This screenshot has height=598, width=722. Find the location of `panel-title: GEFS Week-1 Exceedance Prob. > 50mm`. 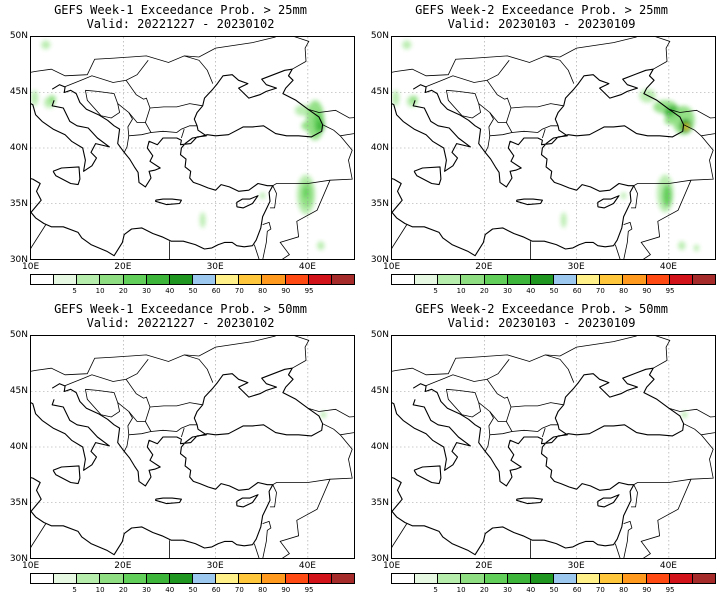

panel-title: GEFS Week-1 Exceedance Prob. > 50mm is located at coordinates (180, 309).